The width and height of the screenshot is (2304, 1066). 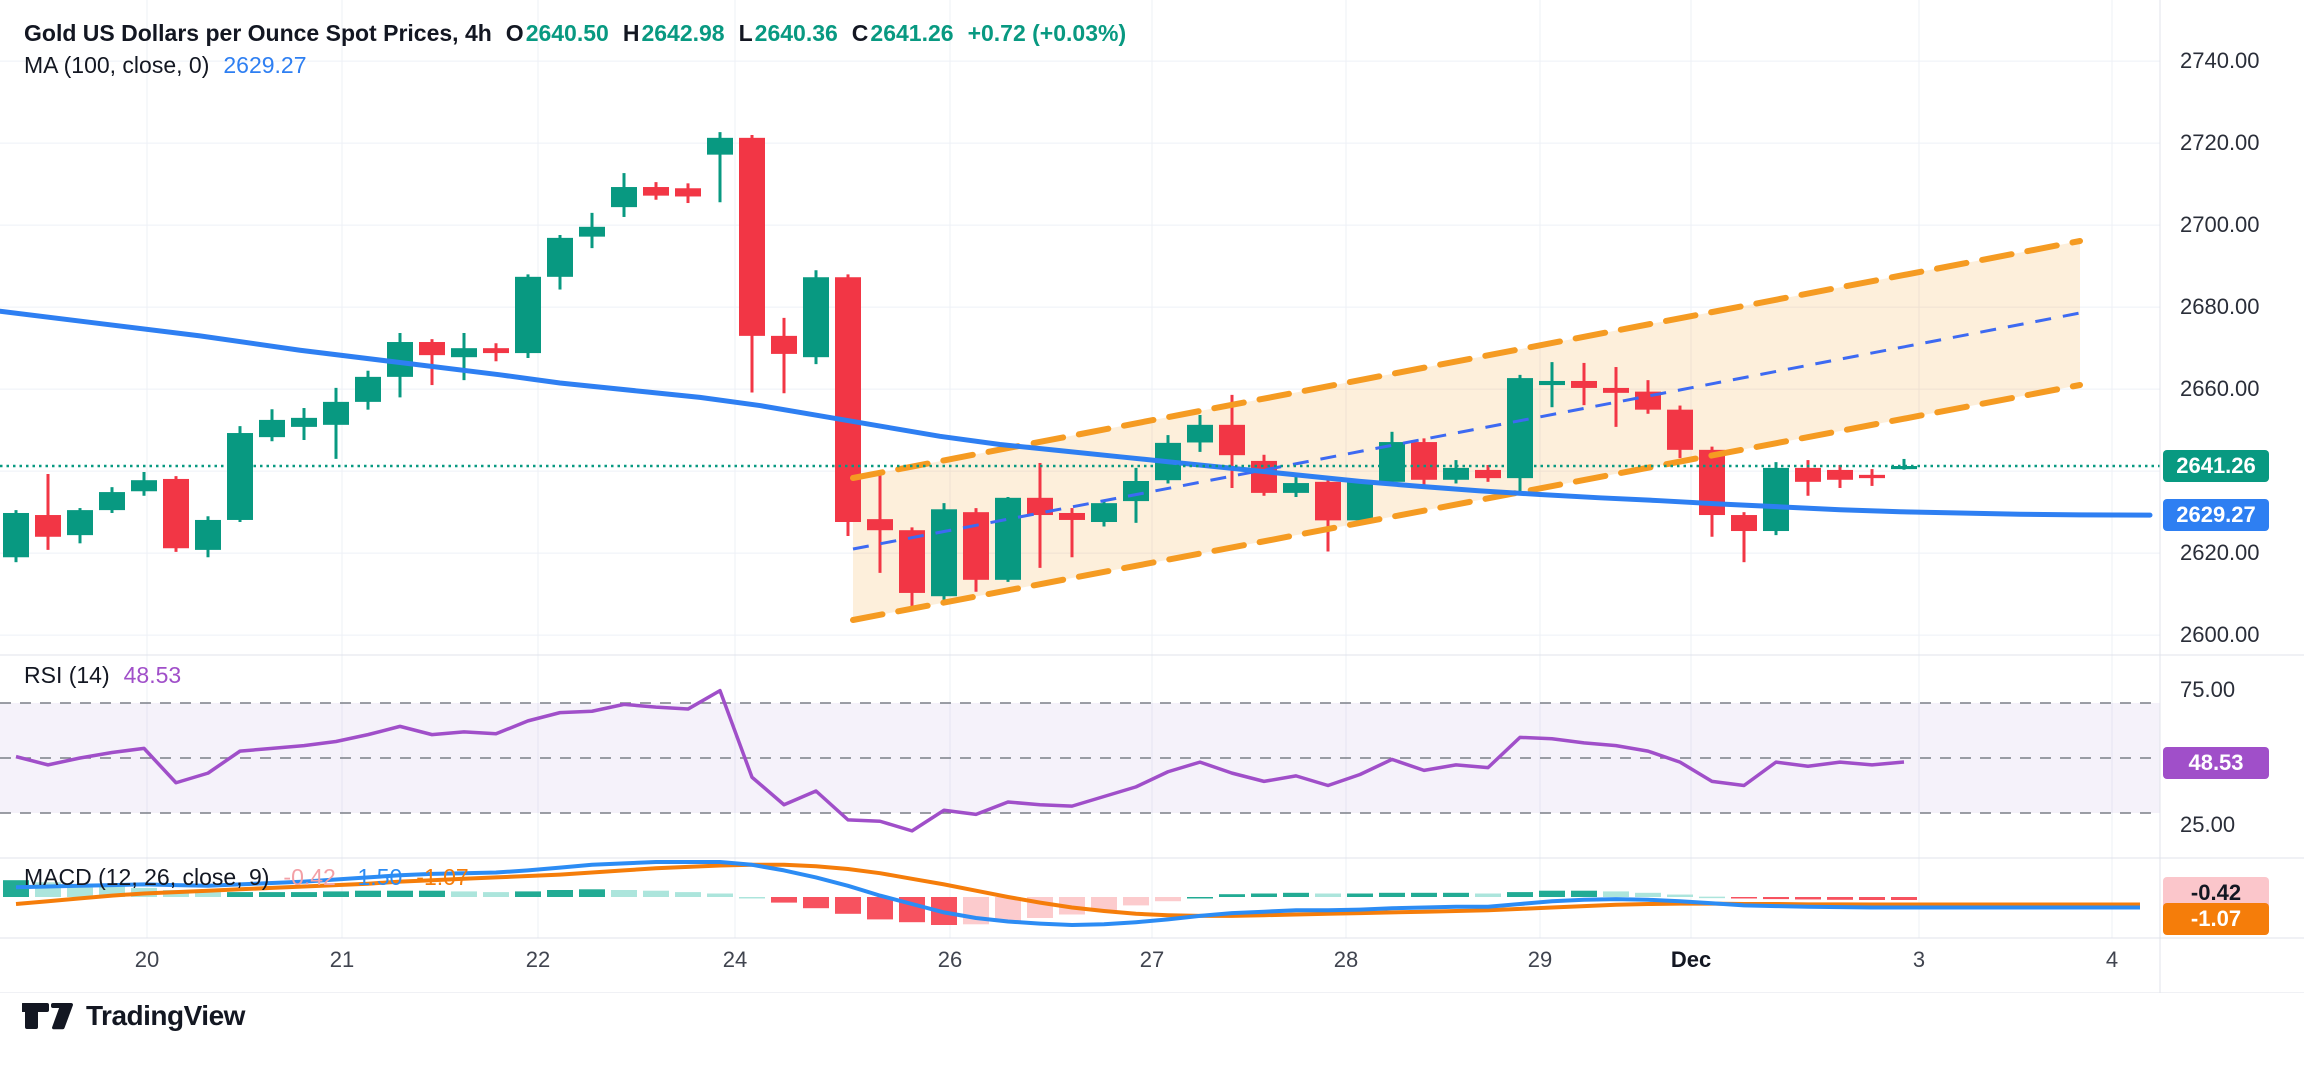 I want to click on channel-mid-line, so click(x=1466, y=431).